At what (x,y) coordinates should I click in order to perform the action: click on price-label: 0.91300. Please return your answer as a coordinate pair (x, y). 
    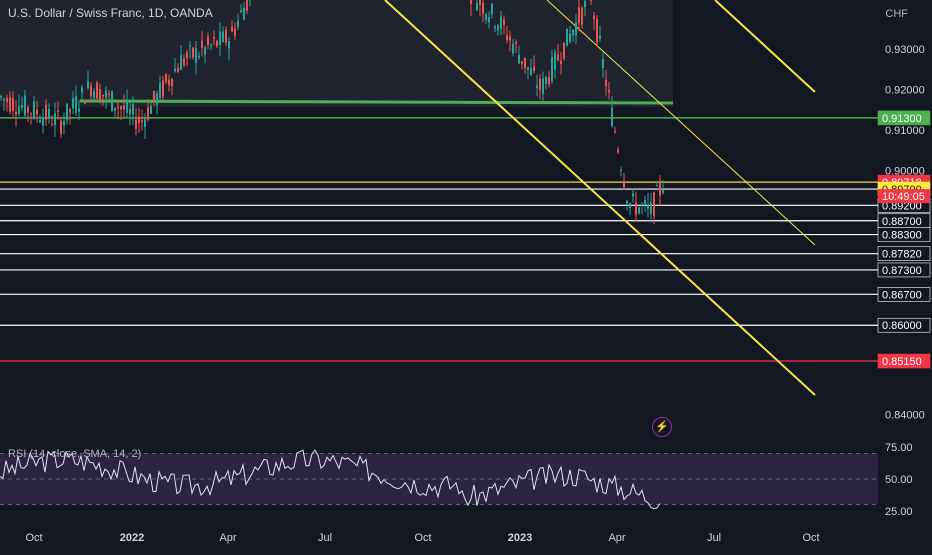
    Looking at the image, I should click on (902, 119).